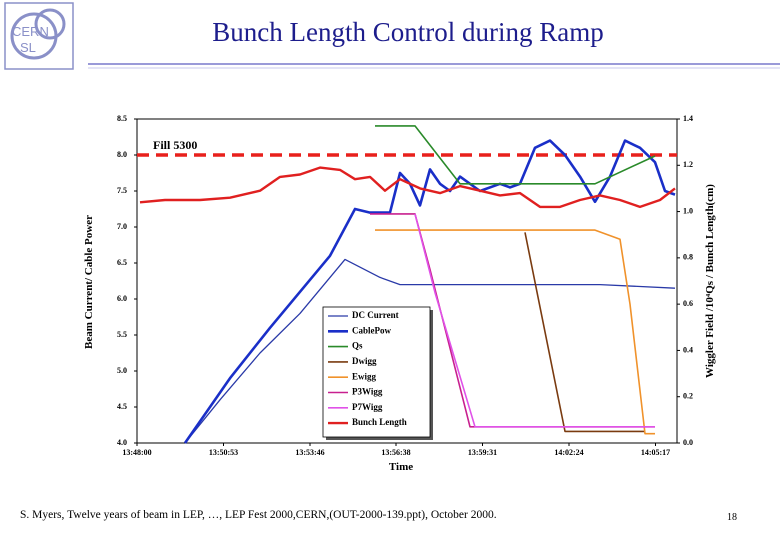 Image resolution: width=780 pixels, height=540 pixels. What do you see at coordinates (688, 396) in the screenshot?
I see `y2-tick-label: 0.2` at bounding box center [688, 396].